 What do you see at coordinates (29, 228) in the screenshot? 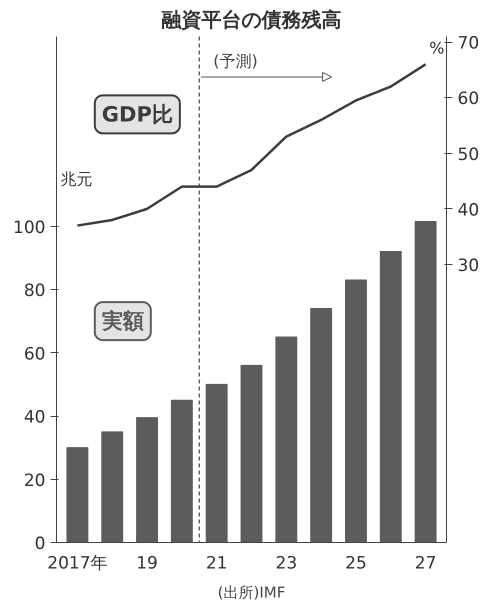
I see `y-tick-label: 100` at bounding box center [29, 228].